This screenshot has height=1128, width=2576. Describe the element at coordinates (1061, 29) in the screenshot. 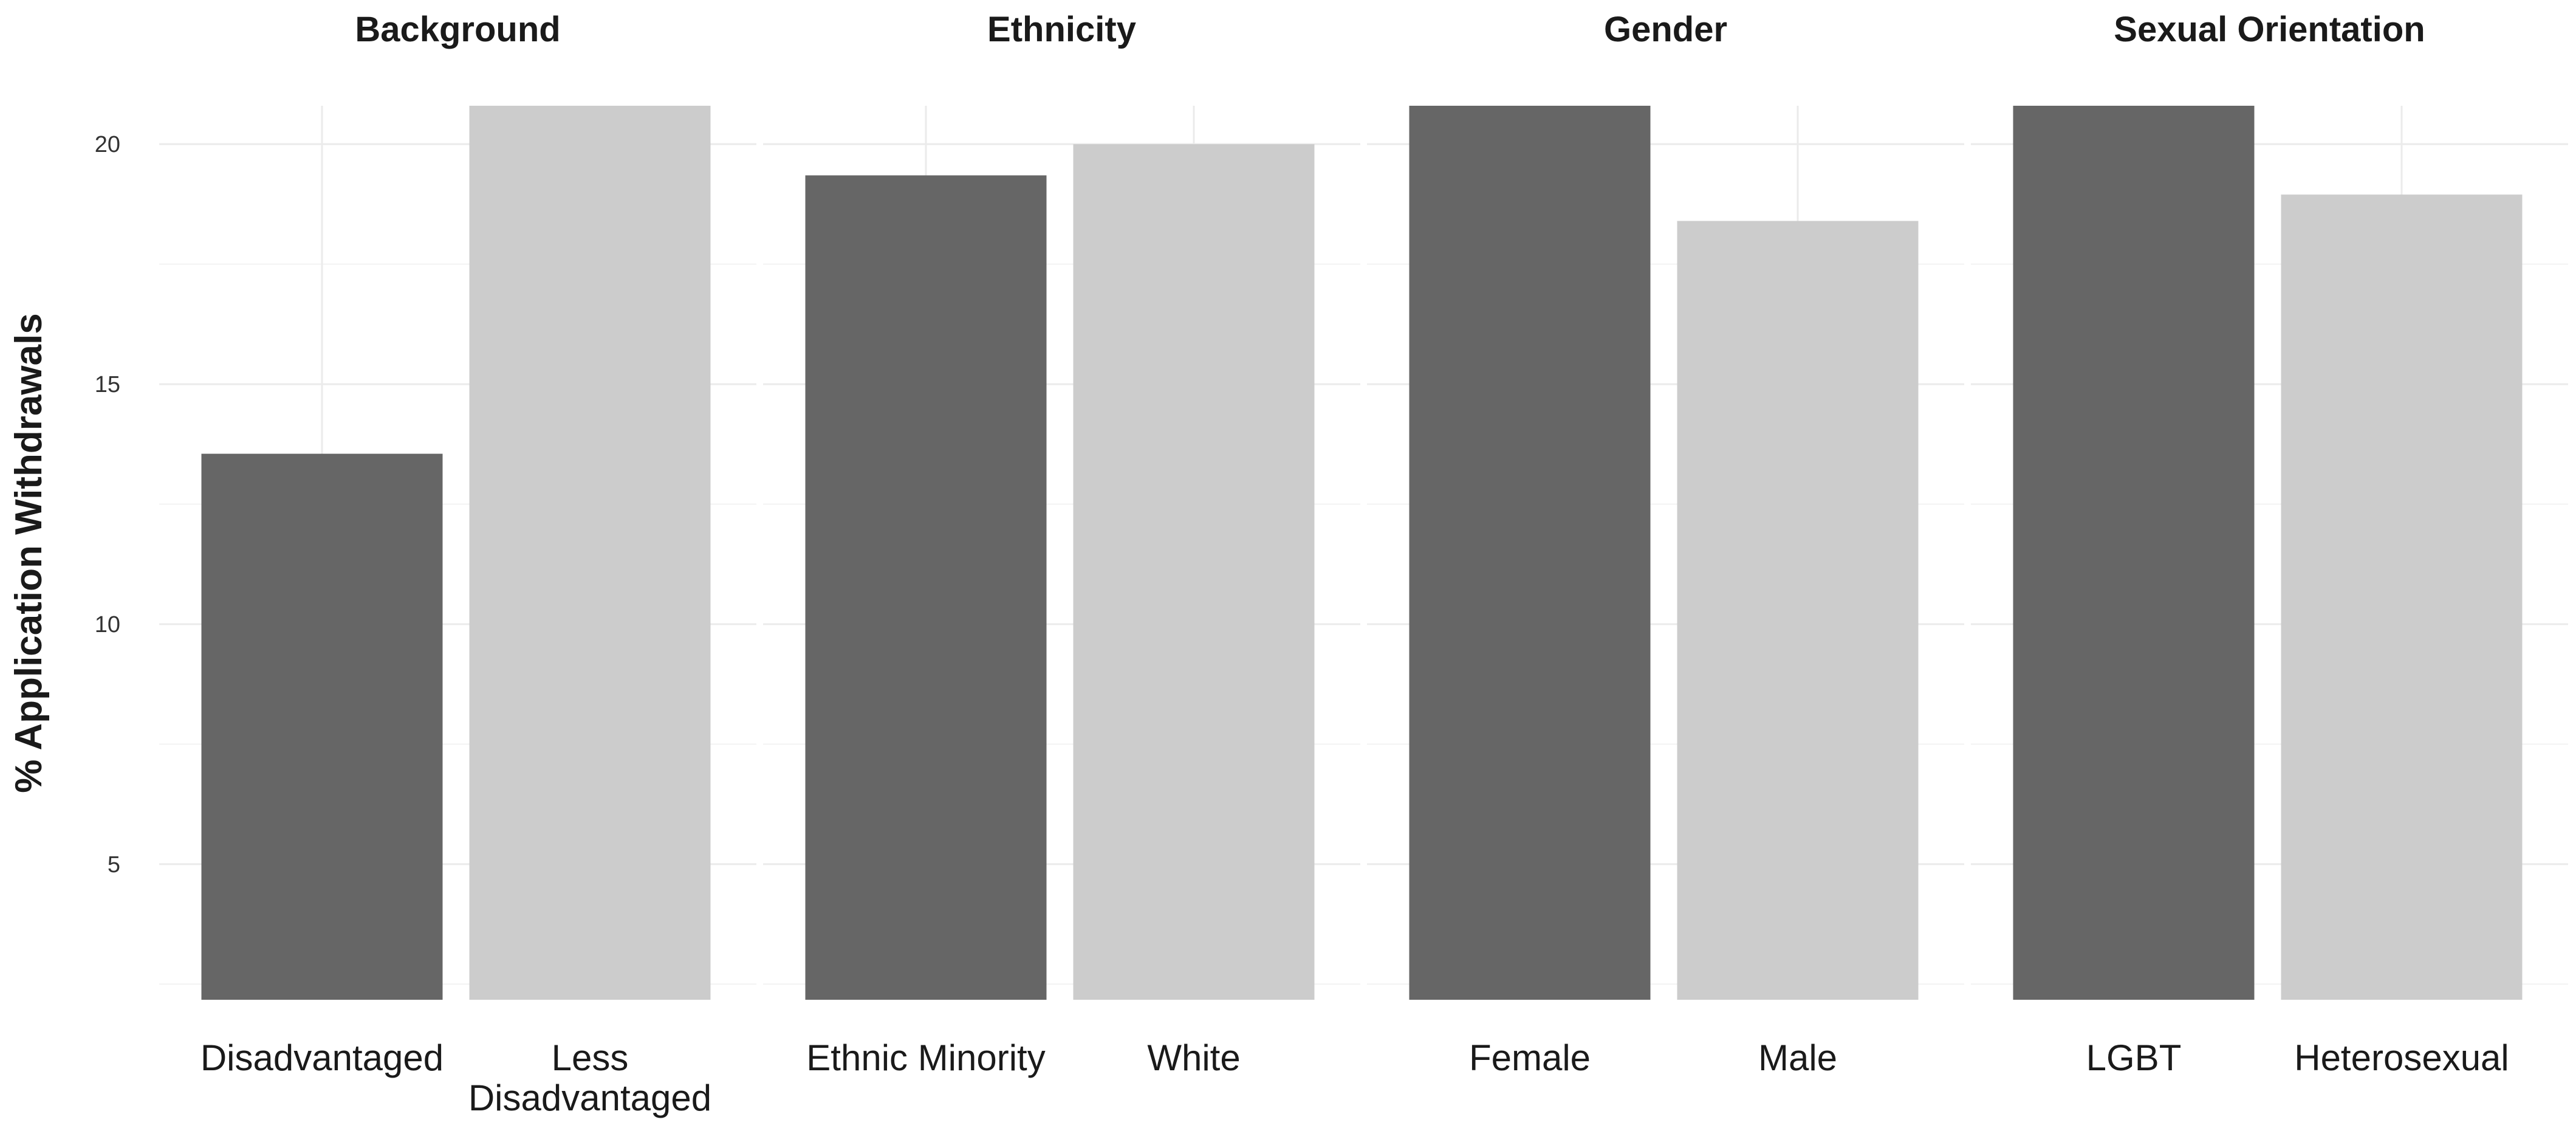

I see `facet-title: Ethnicity` at that location.